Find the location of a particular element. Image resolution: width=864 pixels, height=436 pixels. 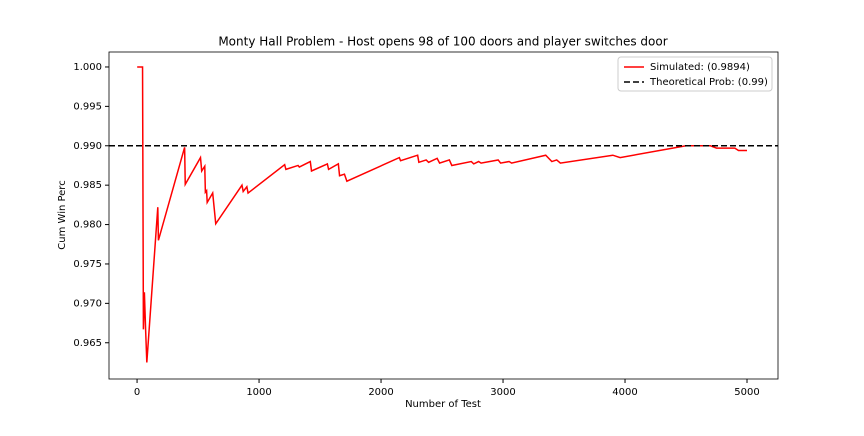

x-tick-label: 0 is located at coordinates (137, 392).